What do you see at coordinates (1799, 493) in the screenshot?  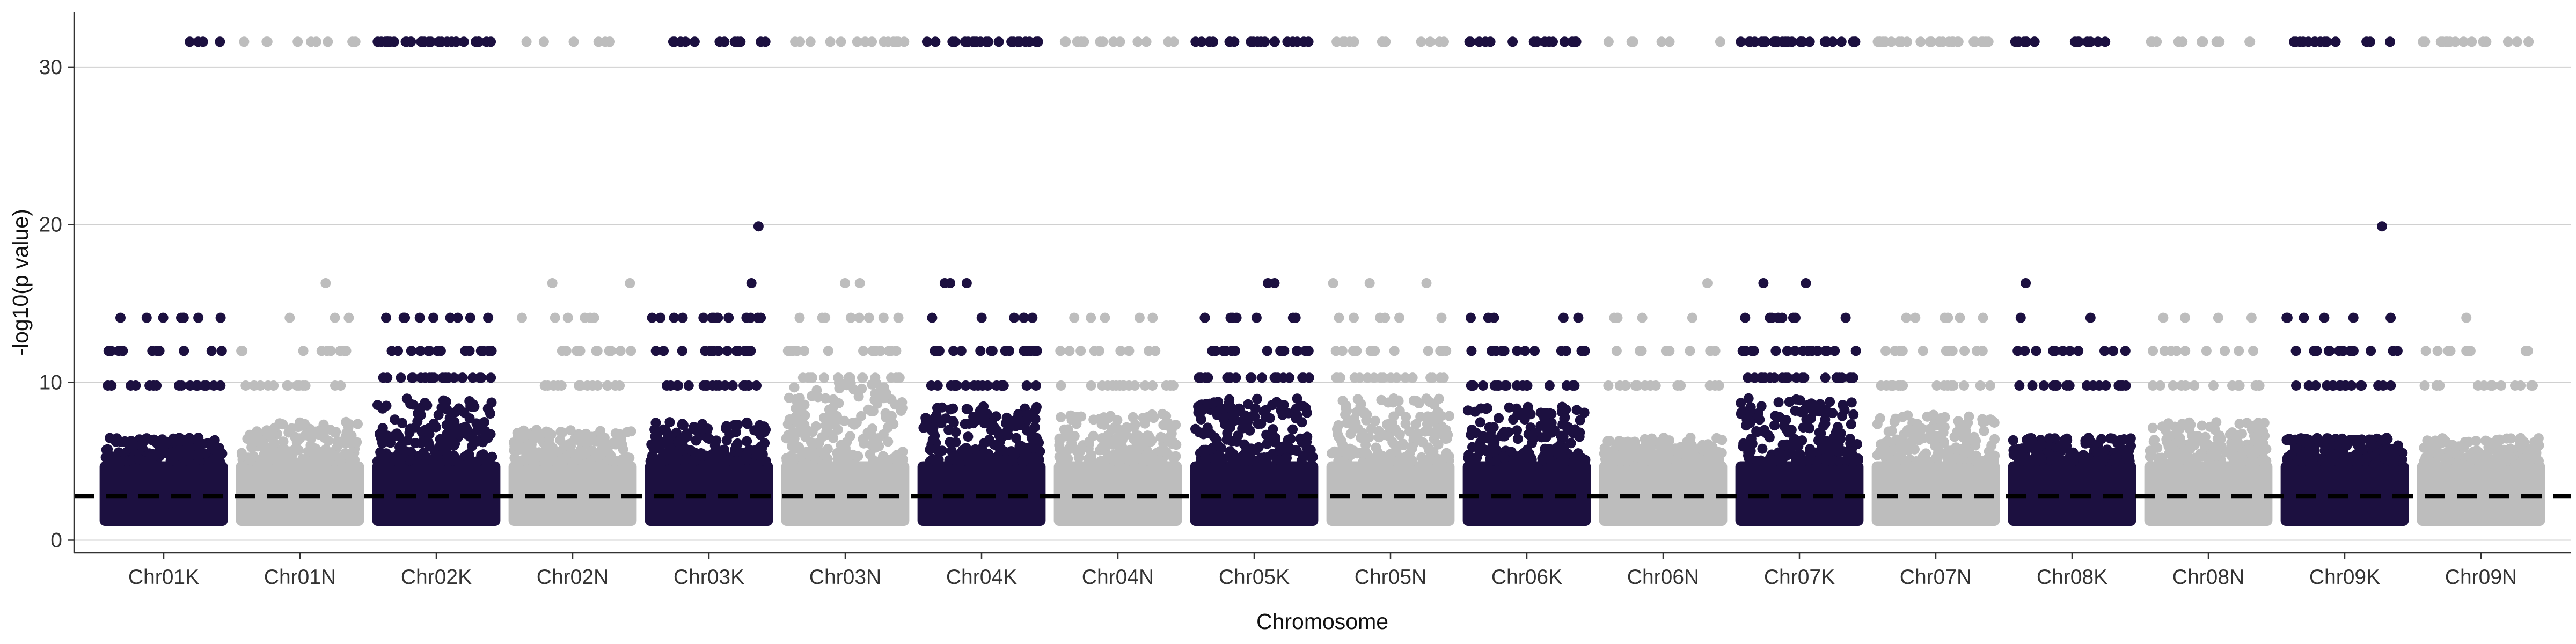 I see `dense-band-Chr07K` at bounding box center [1799, 493].